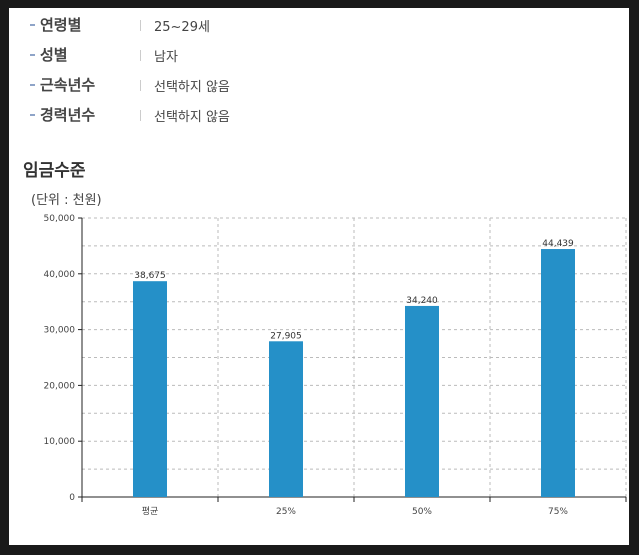 The height and width of the screenshot is (555, 639). I want to click on filter-label-tenure: 근속년수, so click(68, 85).